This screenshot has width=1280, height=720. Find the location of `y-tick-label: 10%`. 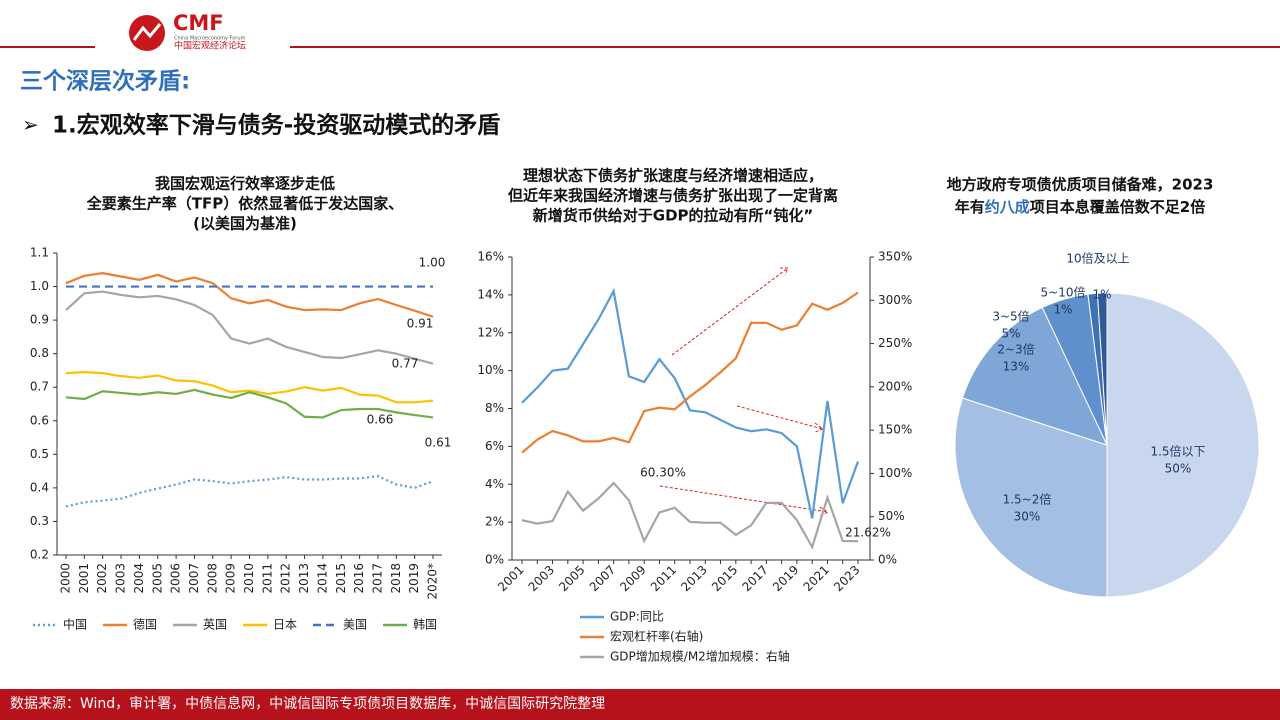

y-tick-label: 10% is located at coordinates (490, 370).